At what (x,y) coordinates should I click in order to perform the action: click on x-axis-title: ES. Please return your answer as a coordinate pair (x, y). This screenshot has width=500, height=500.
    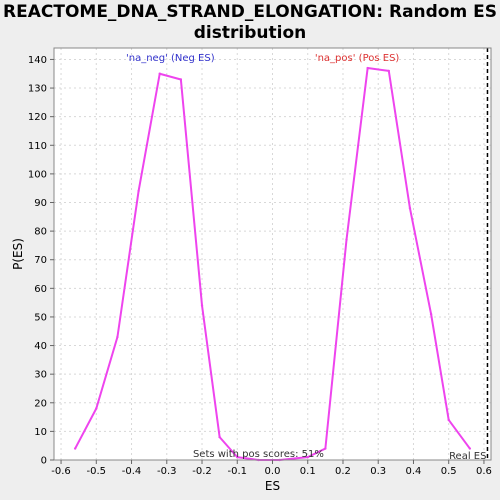
    Looking at the image, I should click on (272, 486).